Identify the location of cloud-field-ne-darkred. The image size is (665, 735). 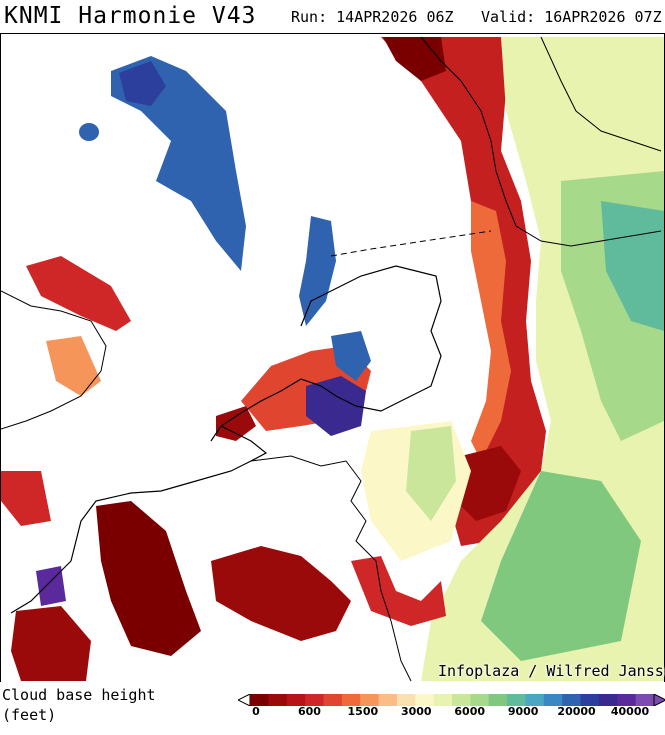
(414, 59).